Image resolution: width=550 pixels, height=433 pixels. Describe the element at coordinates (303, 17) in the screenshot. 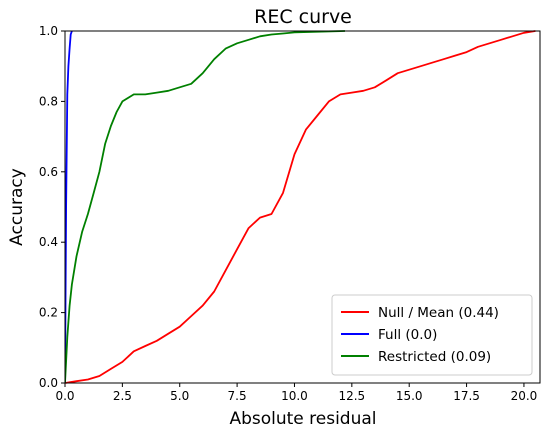

I see `chart-title: REC curve` at that location.